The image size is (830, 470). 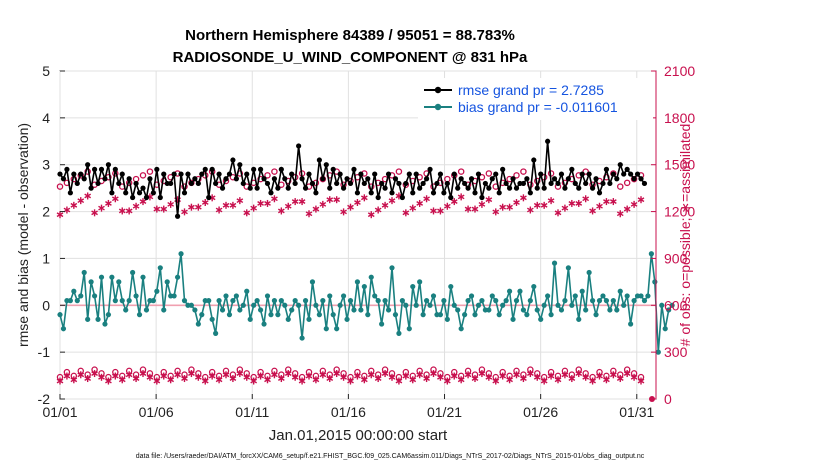 What do you see at coordinates (23, 235) in the screenshot?
I see `y-axis-label: rmse and bias (model - observation)` at bounding box center [23, 235].